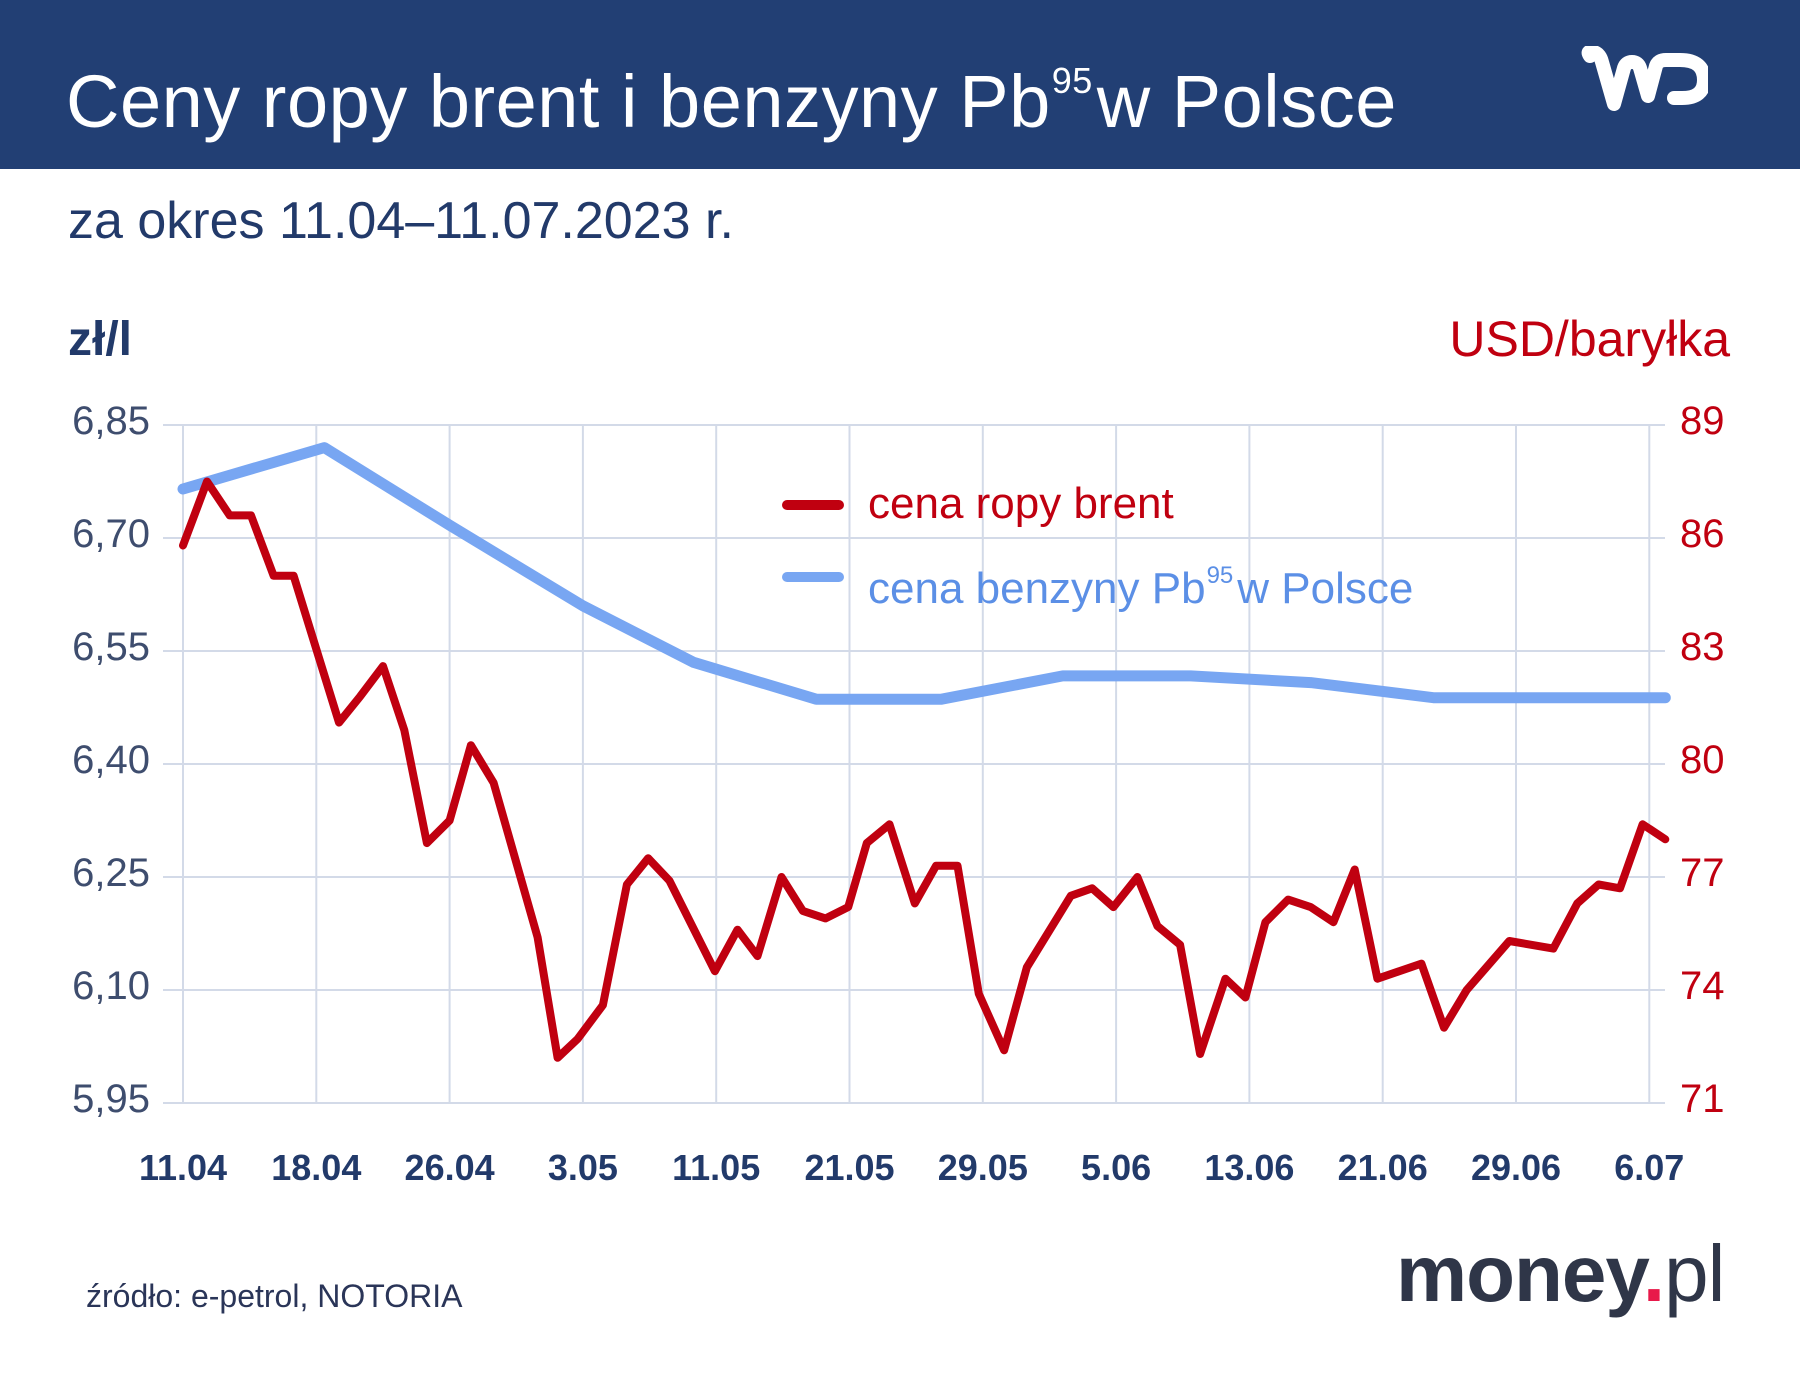 This screenshot has width=1800, height=1386. I want to click on right-axis-tick-label: 77, so click(1702, 873).